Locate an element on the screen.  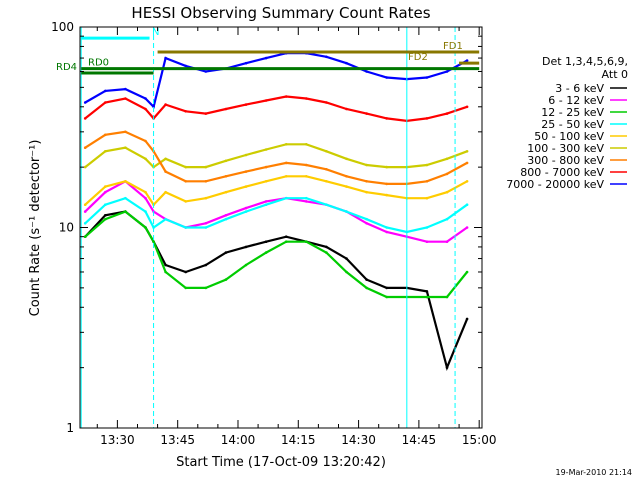
legend-label: 6 - 12 keV is located at coordinates (576, 100).